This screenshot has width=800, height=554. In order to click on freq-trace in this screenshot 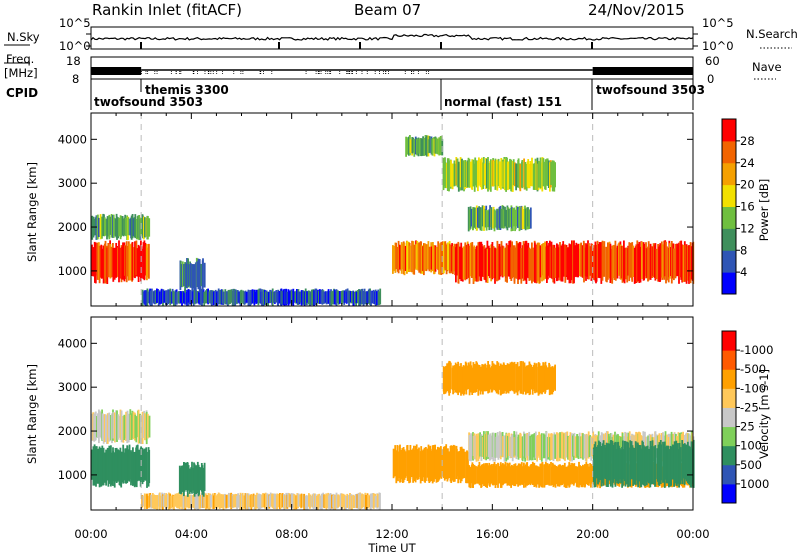, I will do `click(392, 71)`.